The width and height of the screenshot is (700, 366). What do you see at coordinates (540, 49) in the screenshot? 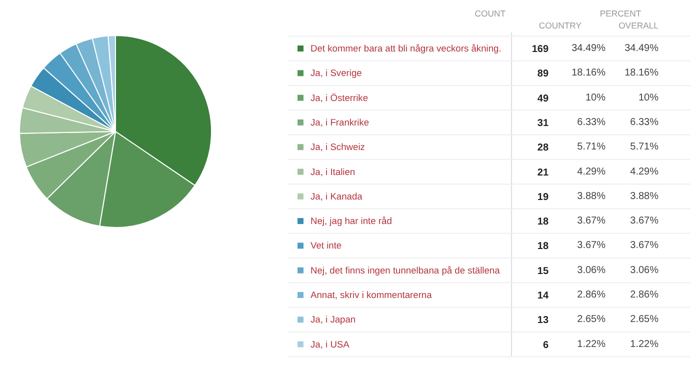
I see `data-label: 169` at bounding box center [540, 49].